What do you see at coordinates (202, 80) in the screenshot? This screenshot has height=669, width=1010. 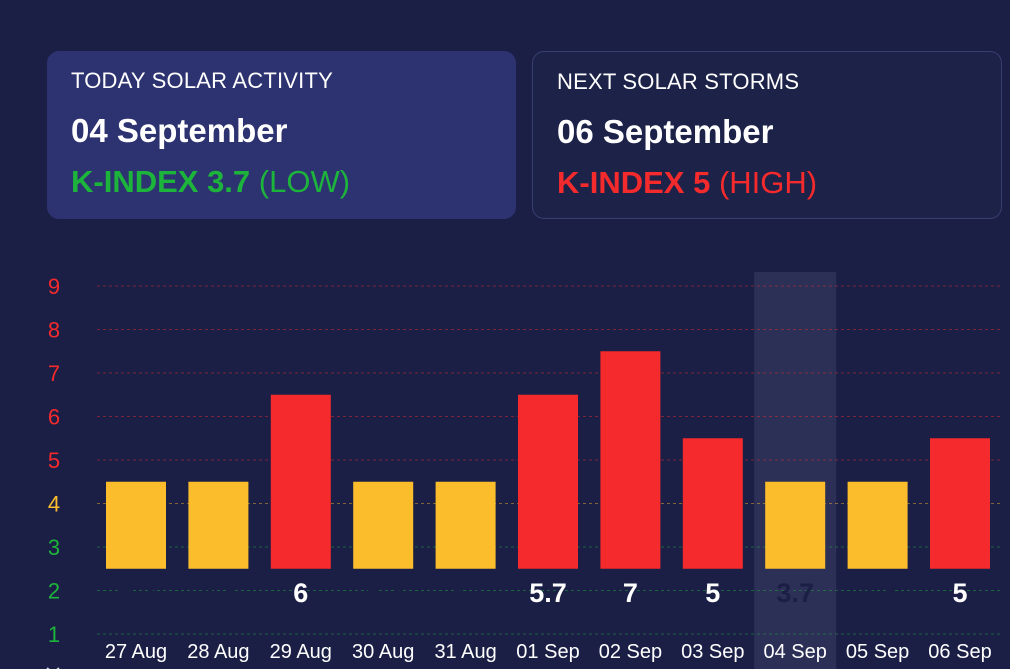 I see `today-card-heading: TODAY SOLAR ACTIVITY` at bounding box center [202, 80].